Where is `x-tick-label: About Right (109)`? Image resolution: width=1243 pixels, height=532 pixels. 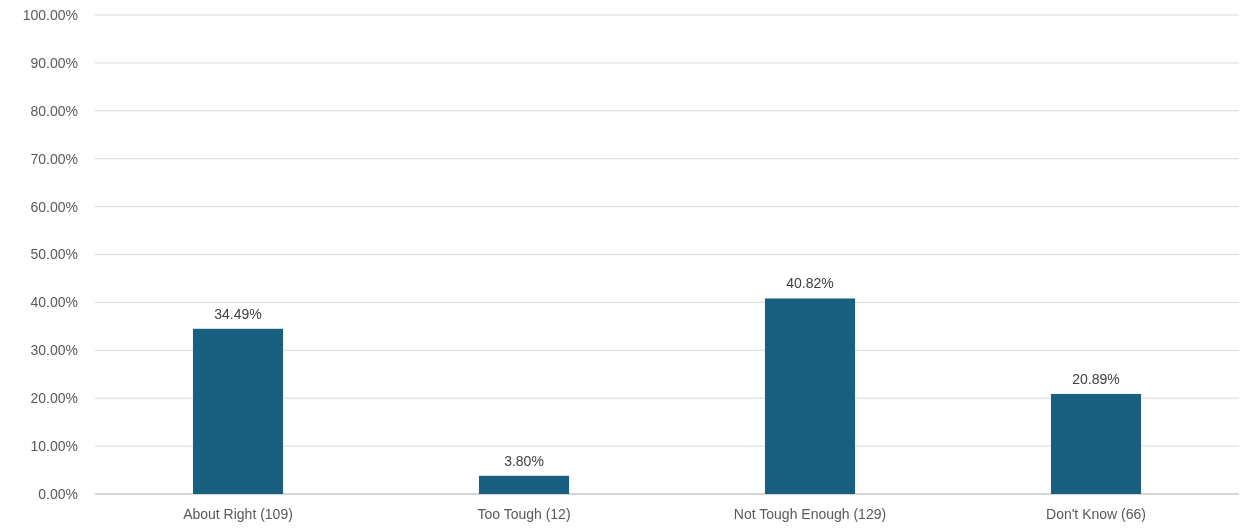
x-tick-label: About Right (109) is located at coordinates (238, 514).